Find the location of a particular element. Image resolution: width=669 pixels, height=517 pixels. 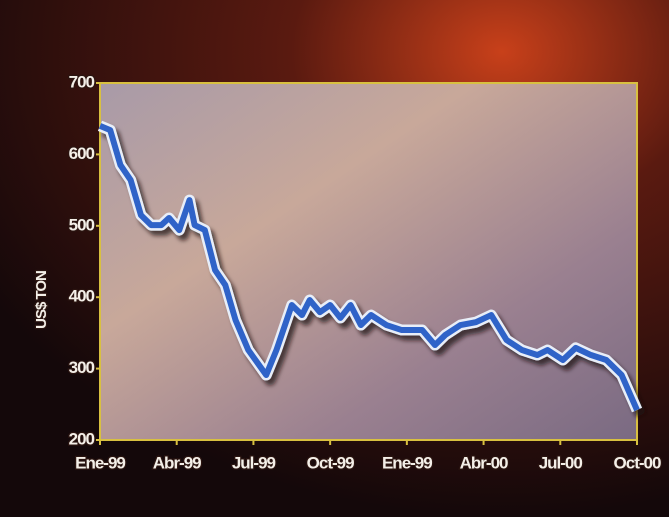

x-tick-label: Jul-99 is located at coordinates (254, 462).